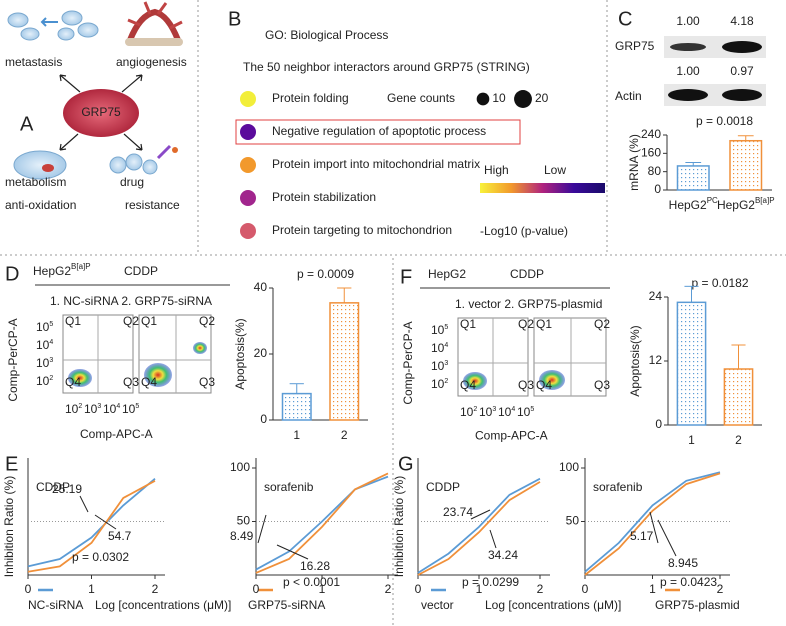 Image resolution: width=786 pixels, height=626 pixels. Describe the element at coordinates (143, 159) in the screenshot. I see `drug-icon` at that location.